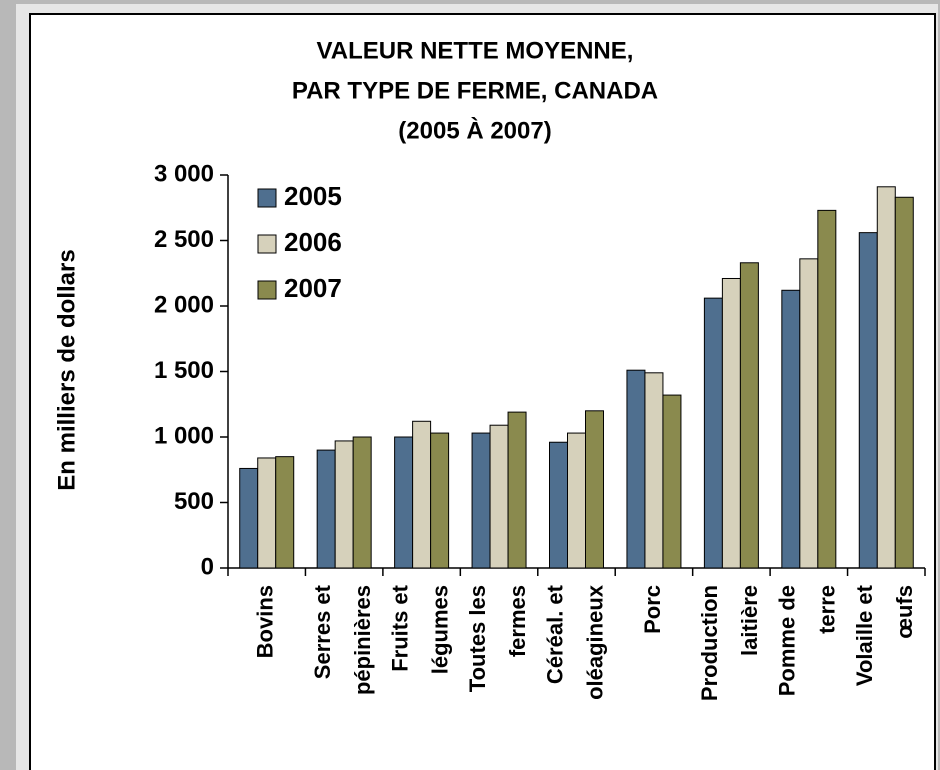 The height and width of the screenshot is (770, 940). Describe the element at coordinates (184, 239) in the screenshot. I see `y-tick-label: 2 500` at that location.